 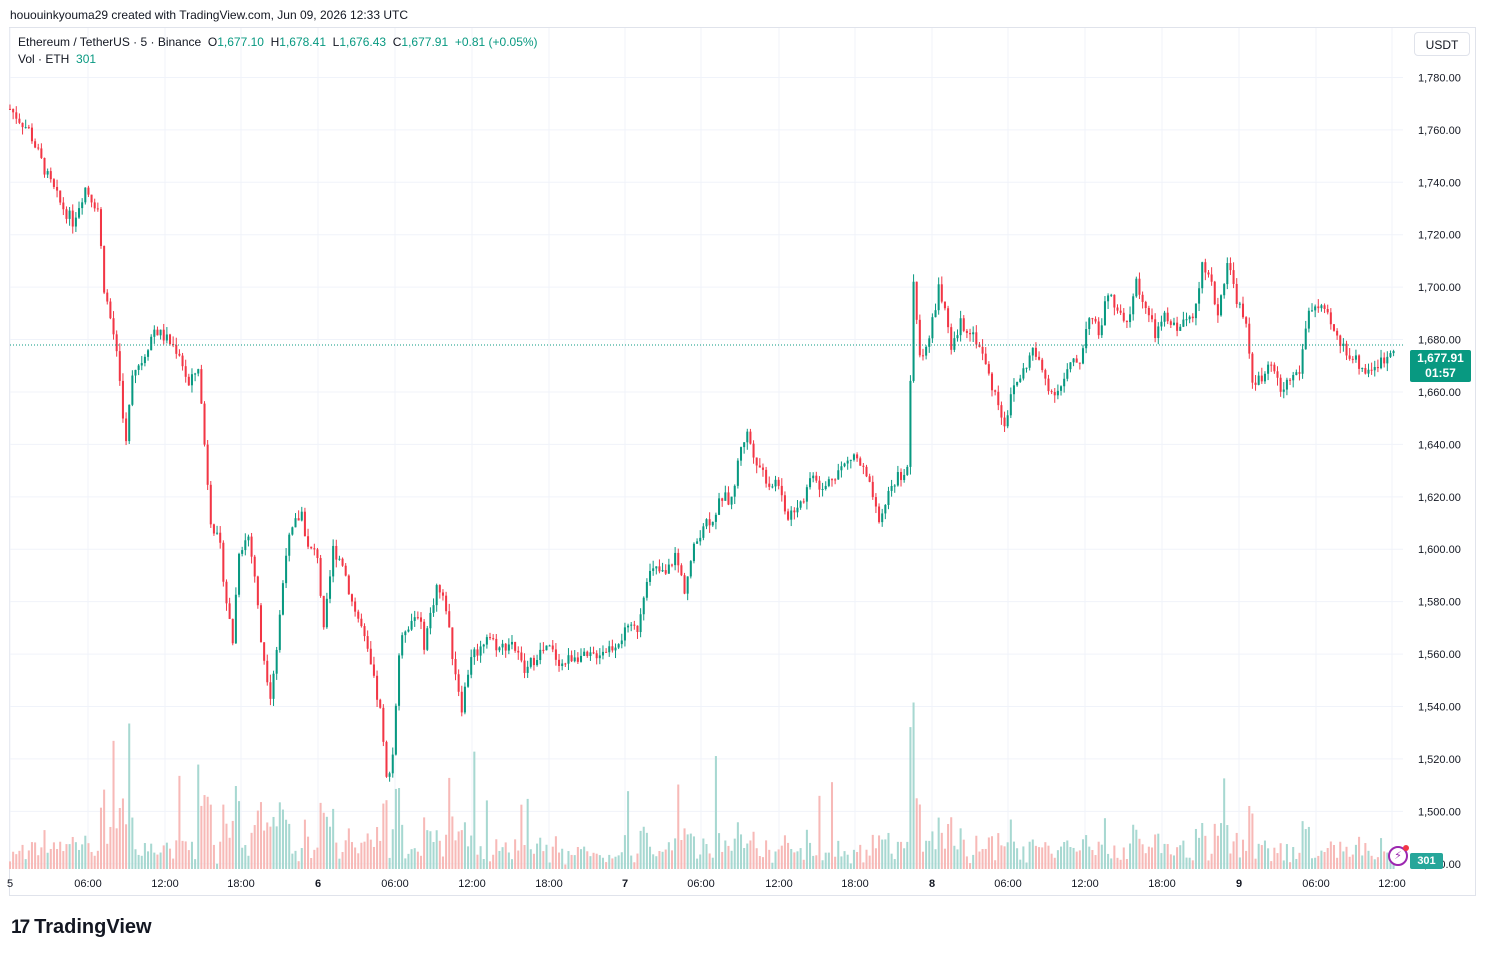 I want to click on lightning-icon: ⚡, so click(x=1398, y=855).